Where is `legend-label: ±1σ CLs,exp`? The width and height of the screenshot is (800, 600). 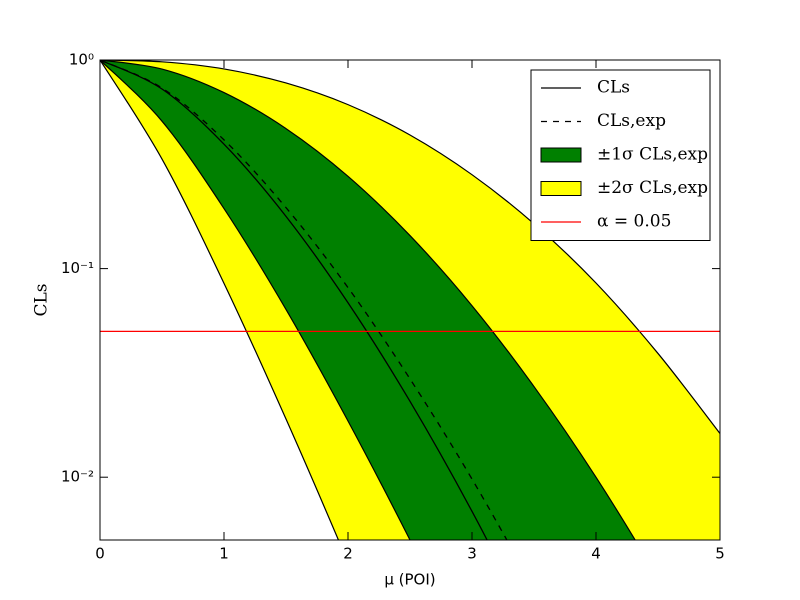
legend-label: ±1σ CLs,exp is located at coordinates (652, 155).